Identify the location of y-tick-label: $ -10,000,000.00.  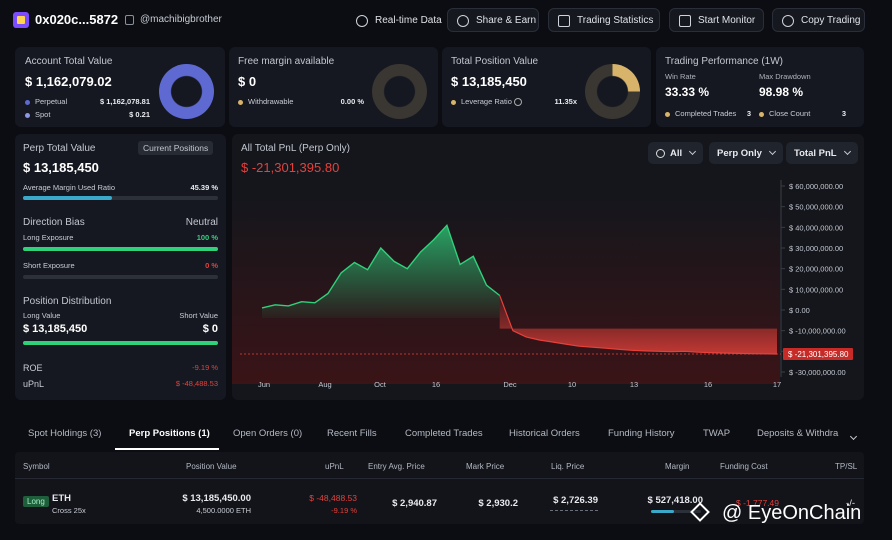
(817, 331).